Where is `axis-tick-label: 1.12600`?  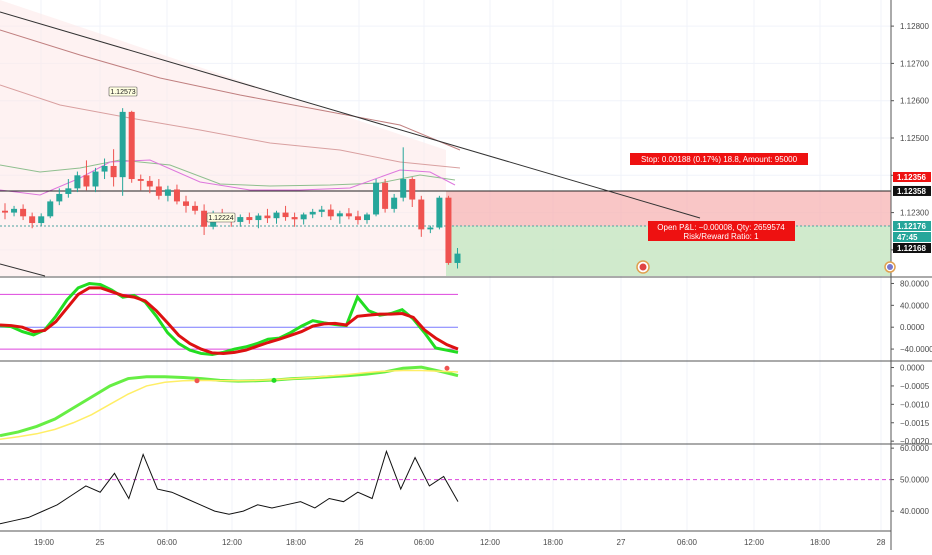
axis-tick-label: 1.12600 is located at coordinates (914, 101).